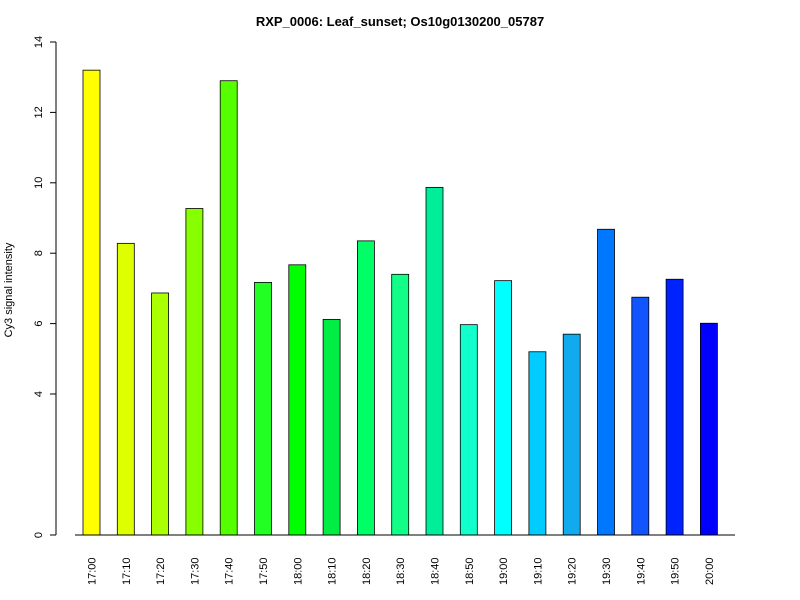 This screenshot has width=800, height=600. I want to click on x-tick-label: 19:40, so click(641, 571).